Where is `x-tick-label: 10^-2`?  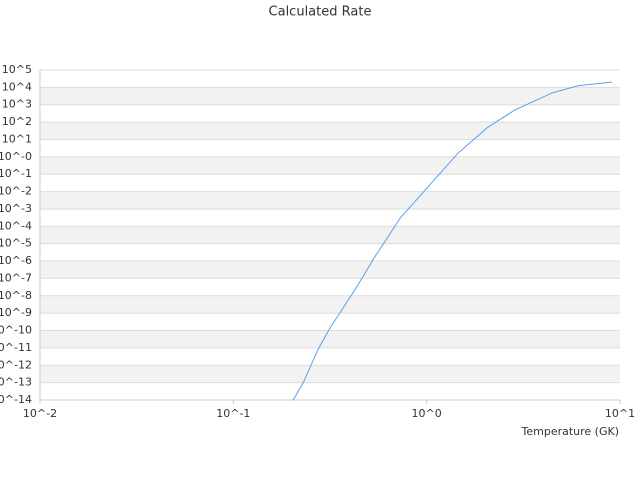 x-tick-label: 10^-2 is located at coordinates (40, 413).